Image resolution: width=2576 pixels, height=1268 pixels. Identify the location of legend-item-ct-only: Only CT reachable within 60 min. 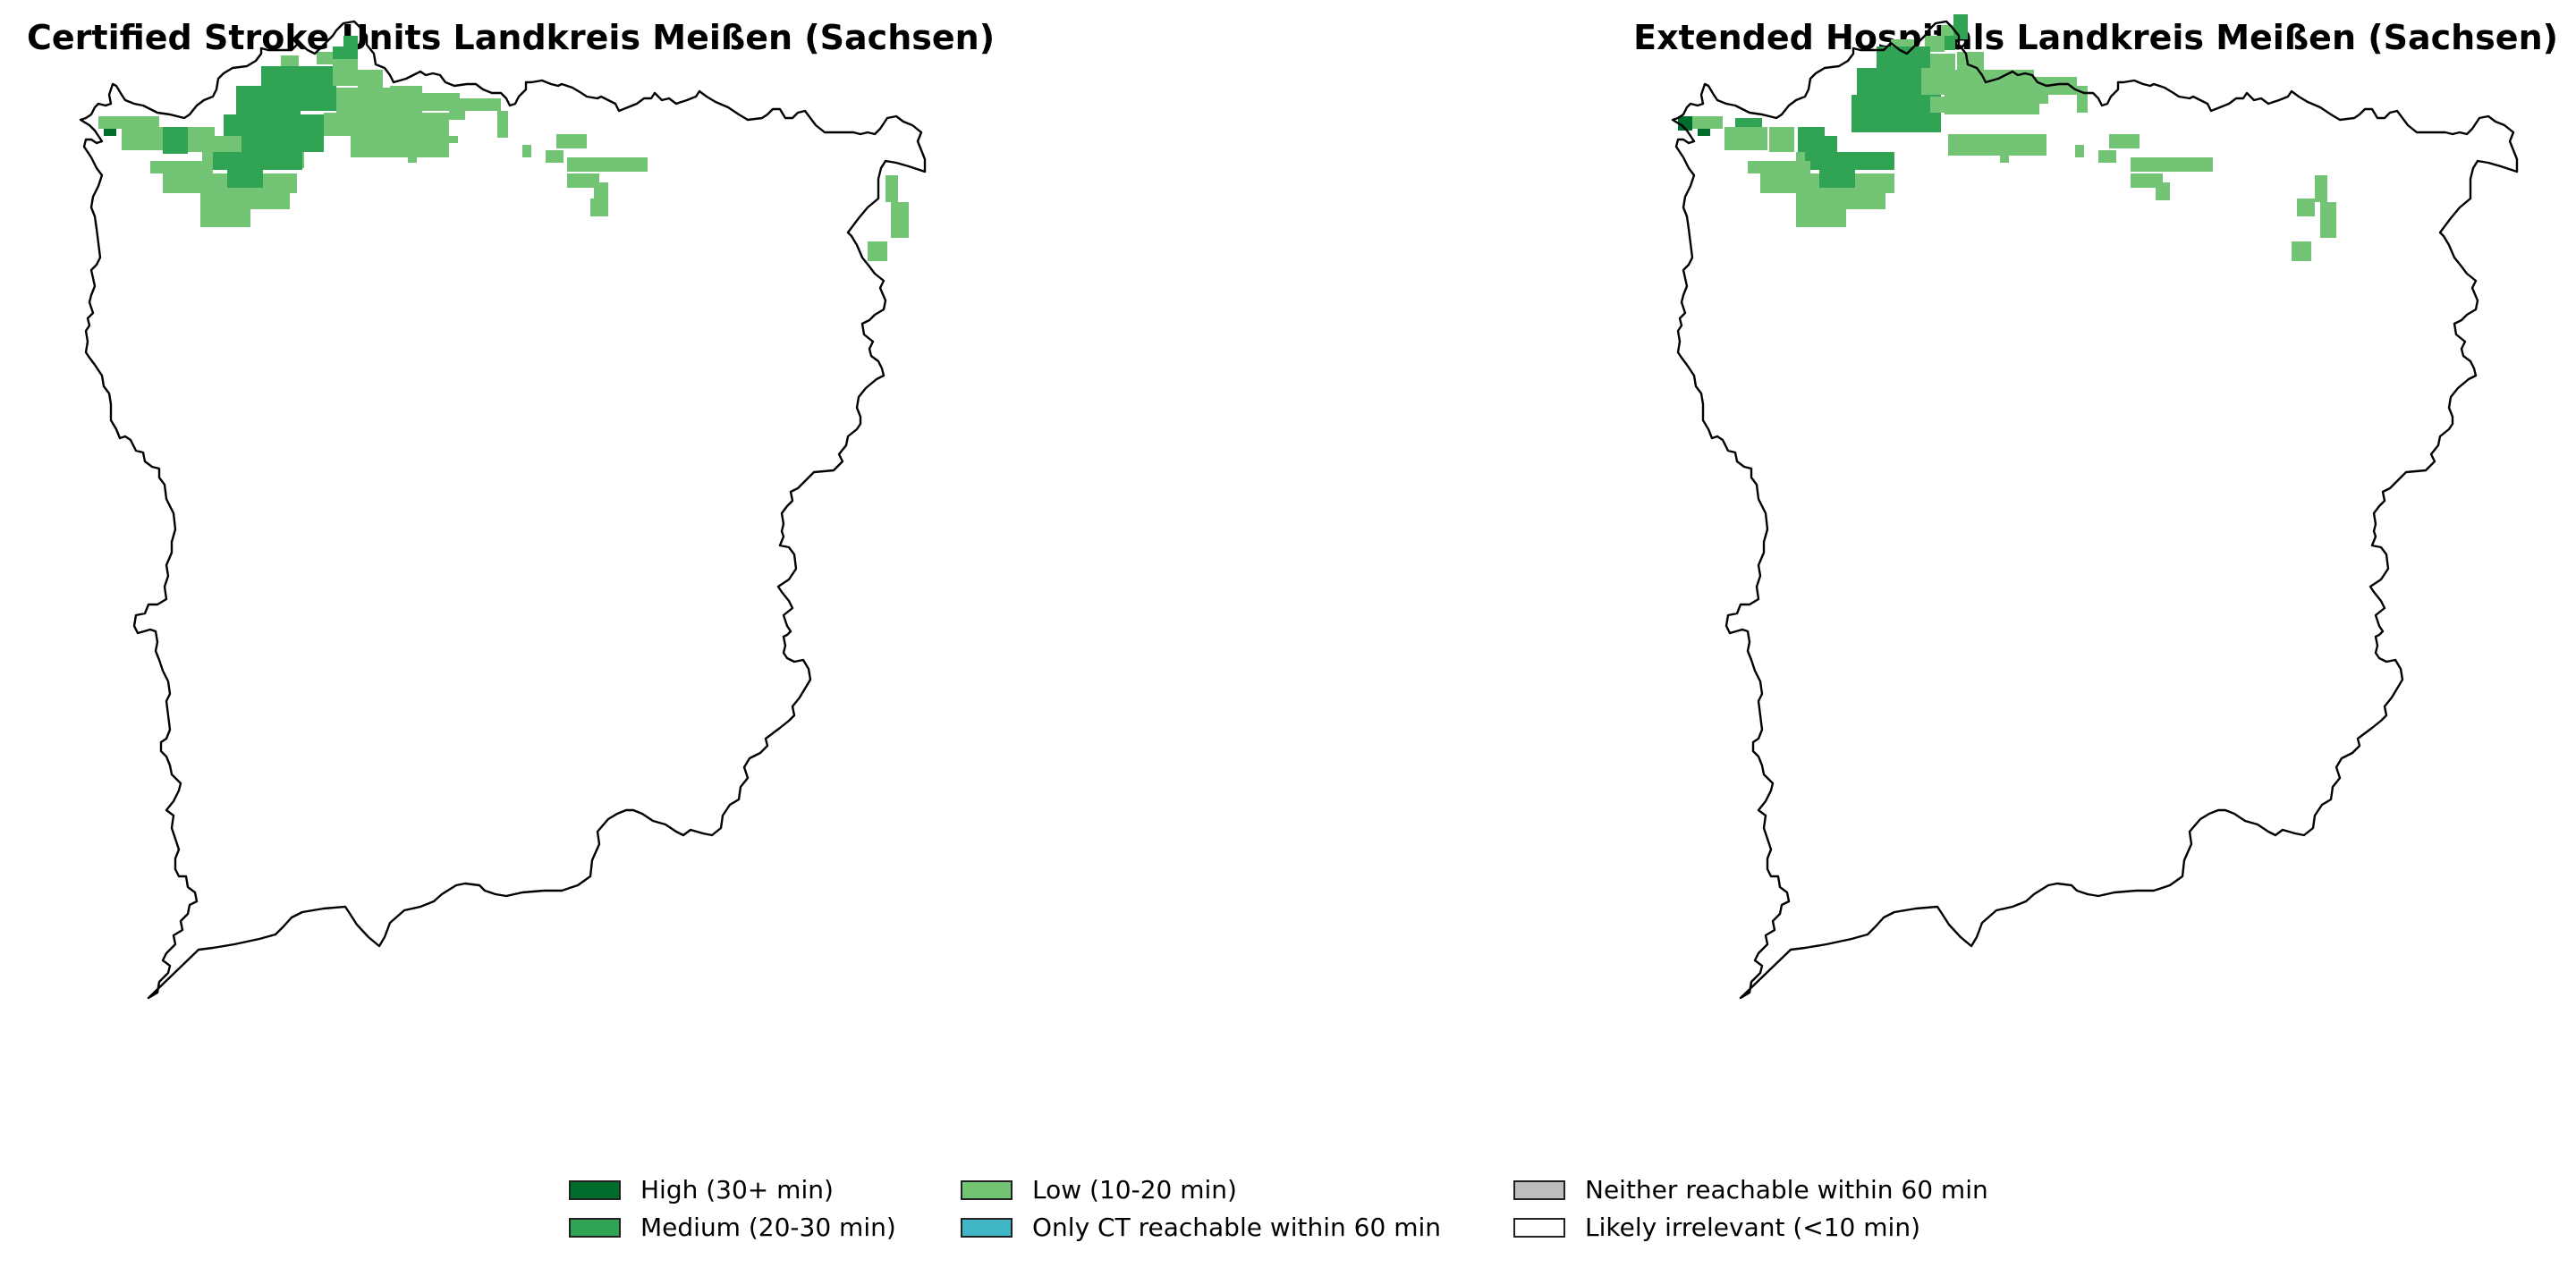
(1201, 1227).